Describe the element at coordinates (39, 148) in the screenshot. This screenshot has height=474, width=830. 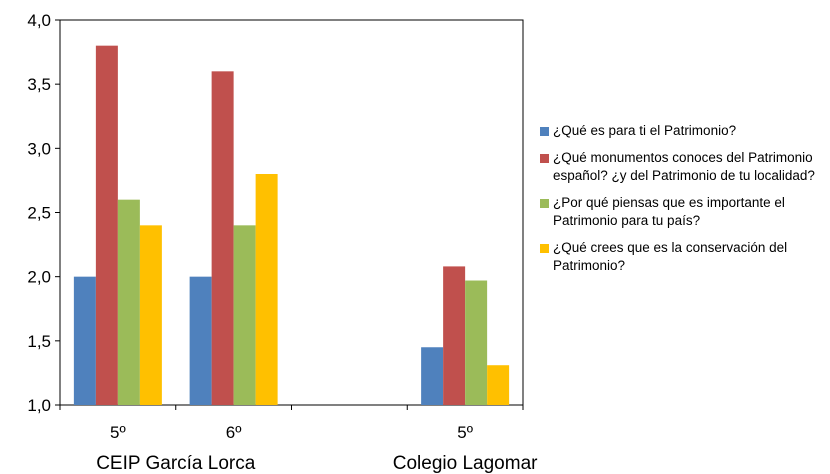
I see `y-tick-label: 3,0` at that location.